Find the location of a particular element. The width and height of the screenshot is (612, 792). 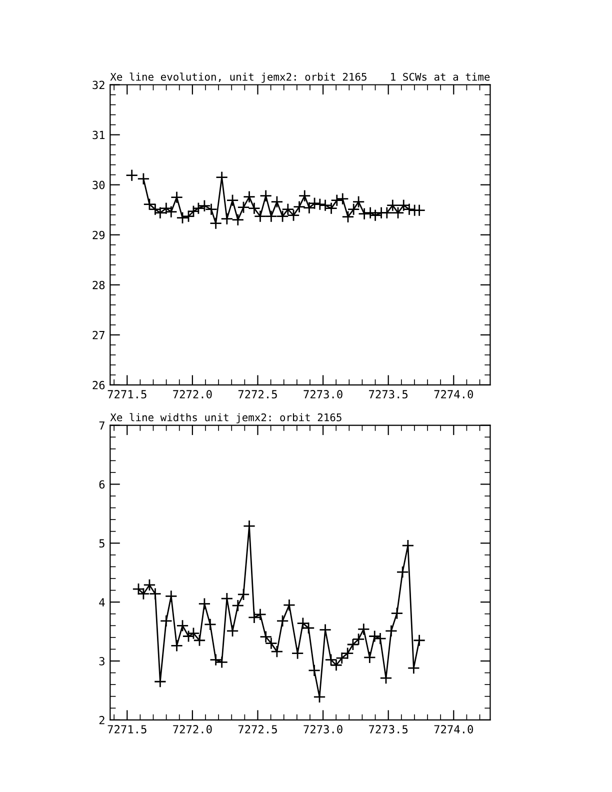

y-tick-label: 26 is located at coordinates (98, 385).